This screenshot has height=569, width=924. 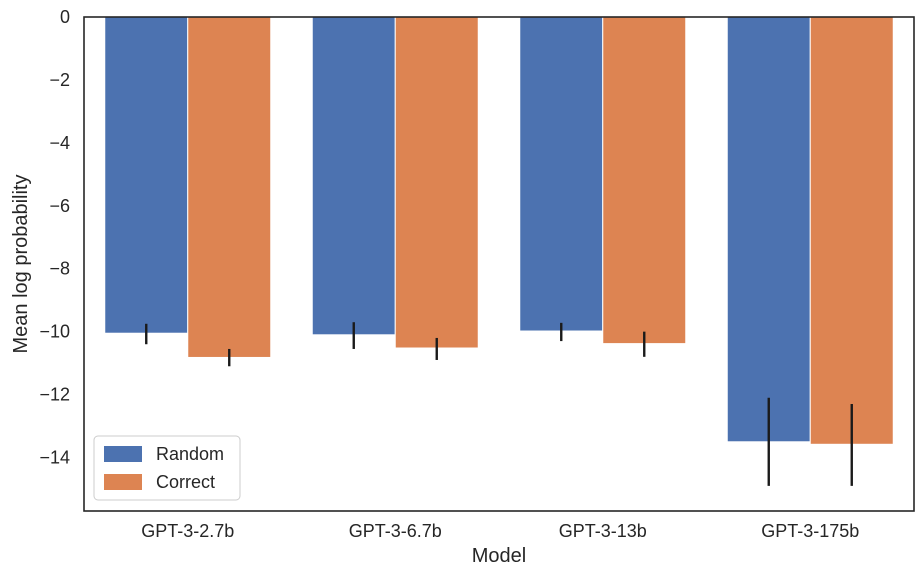 I want to click on y-axis-label: Mean log probability, so click(x=21, y=264).